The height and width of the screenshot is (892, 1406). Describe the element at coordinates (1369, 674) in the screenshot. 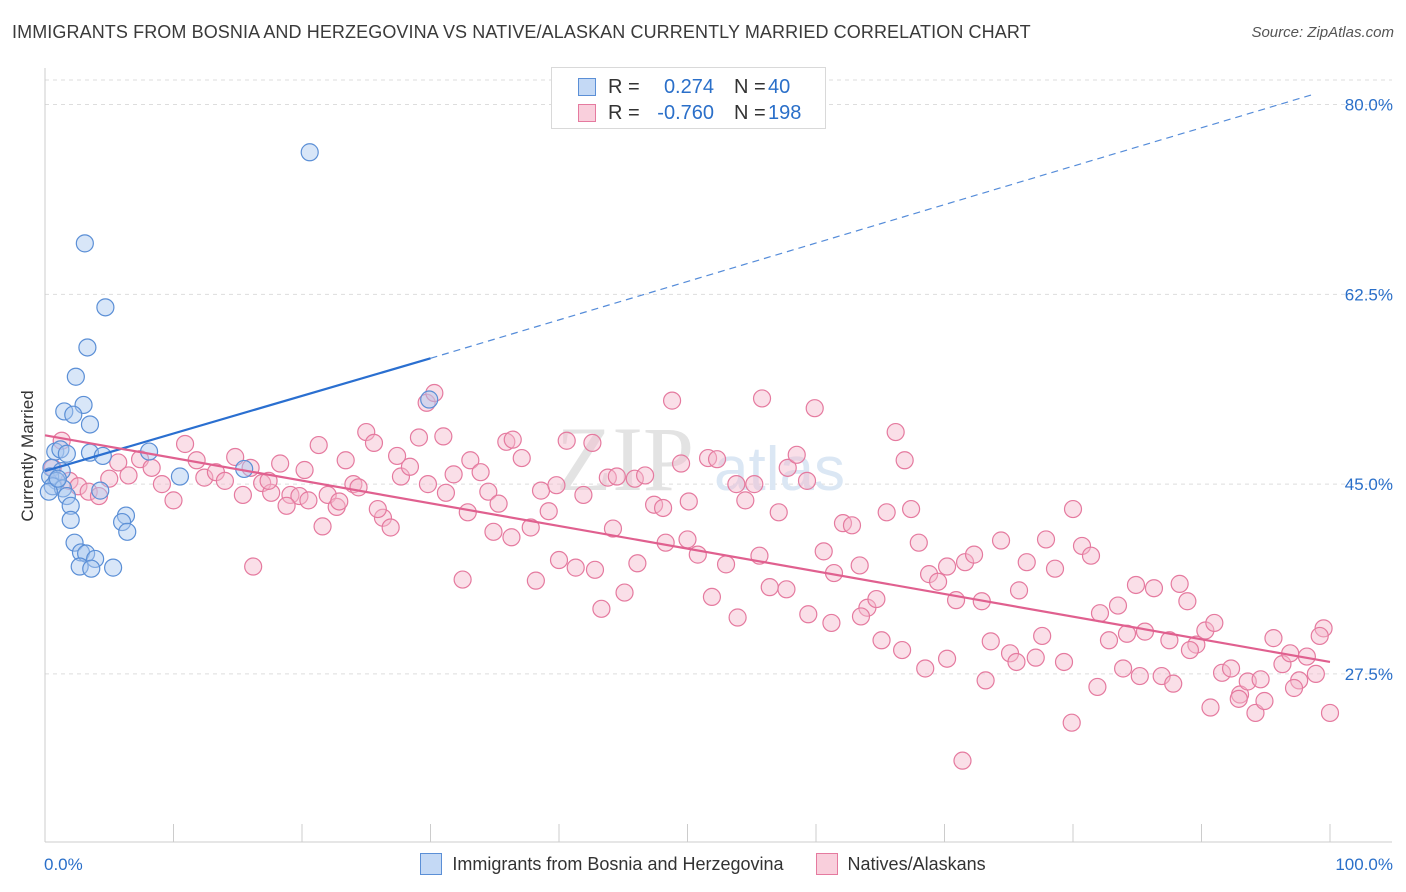

I see `y-tick-label: 27.5%` at that location.